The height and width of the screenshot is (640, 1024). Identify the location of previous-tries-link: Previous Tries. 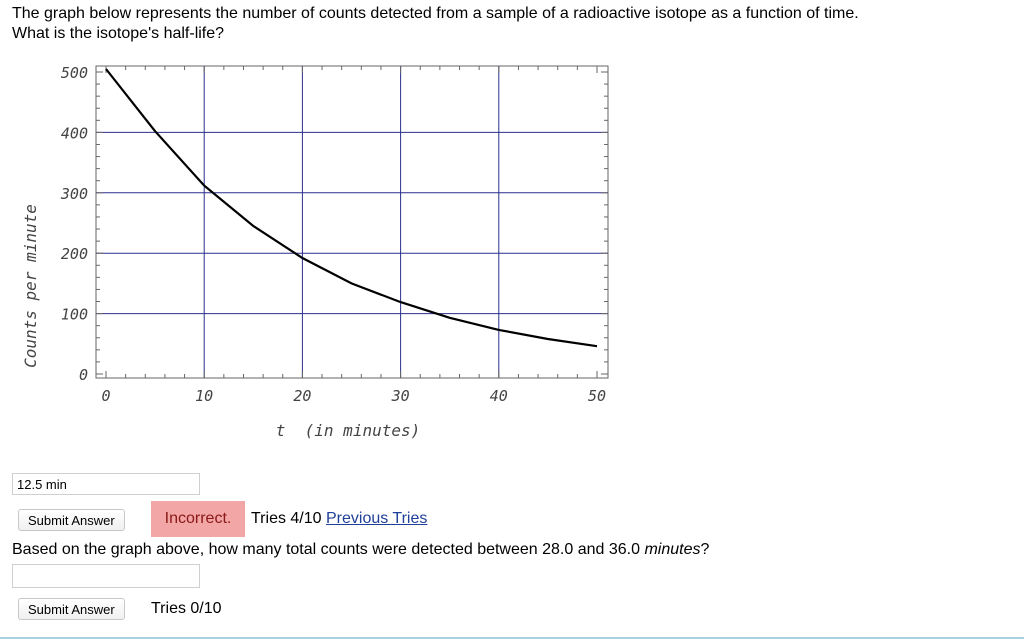
(377, 518).